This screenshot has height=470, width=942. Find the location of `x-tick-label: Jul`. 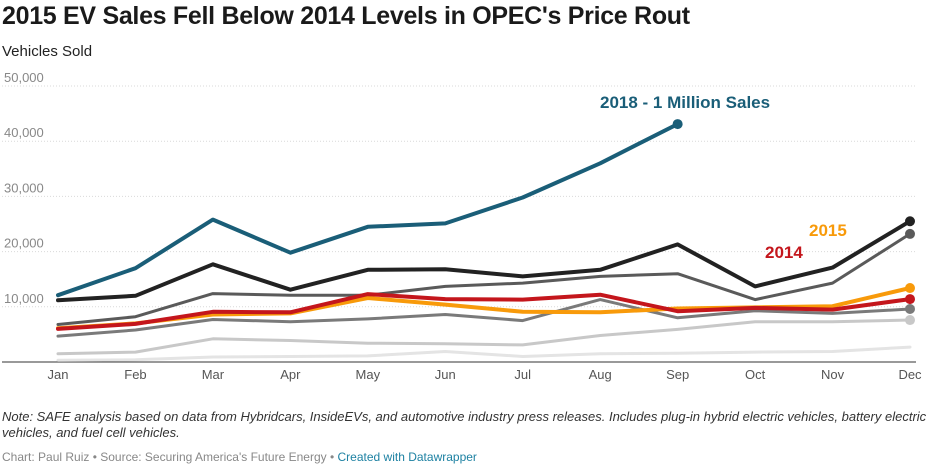

x-tick-label: Jul is located at coordinates (522, 374).